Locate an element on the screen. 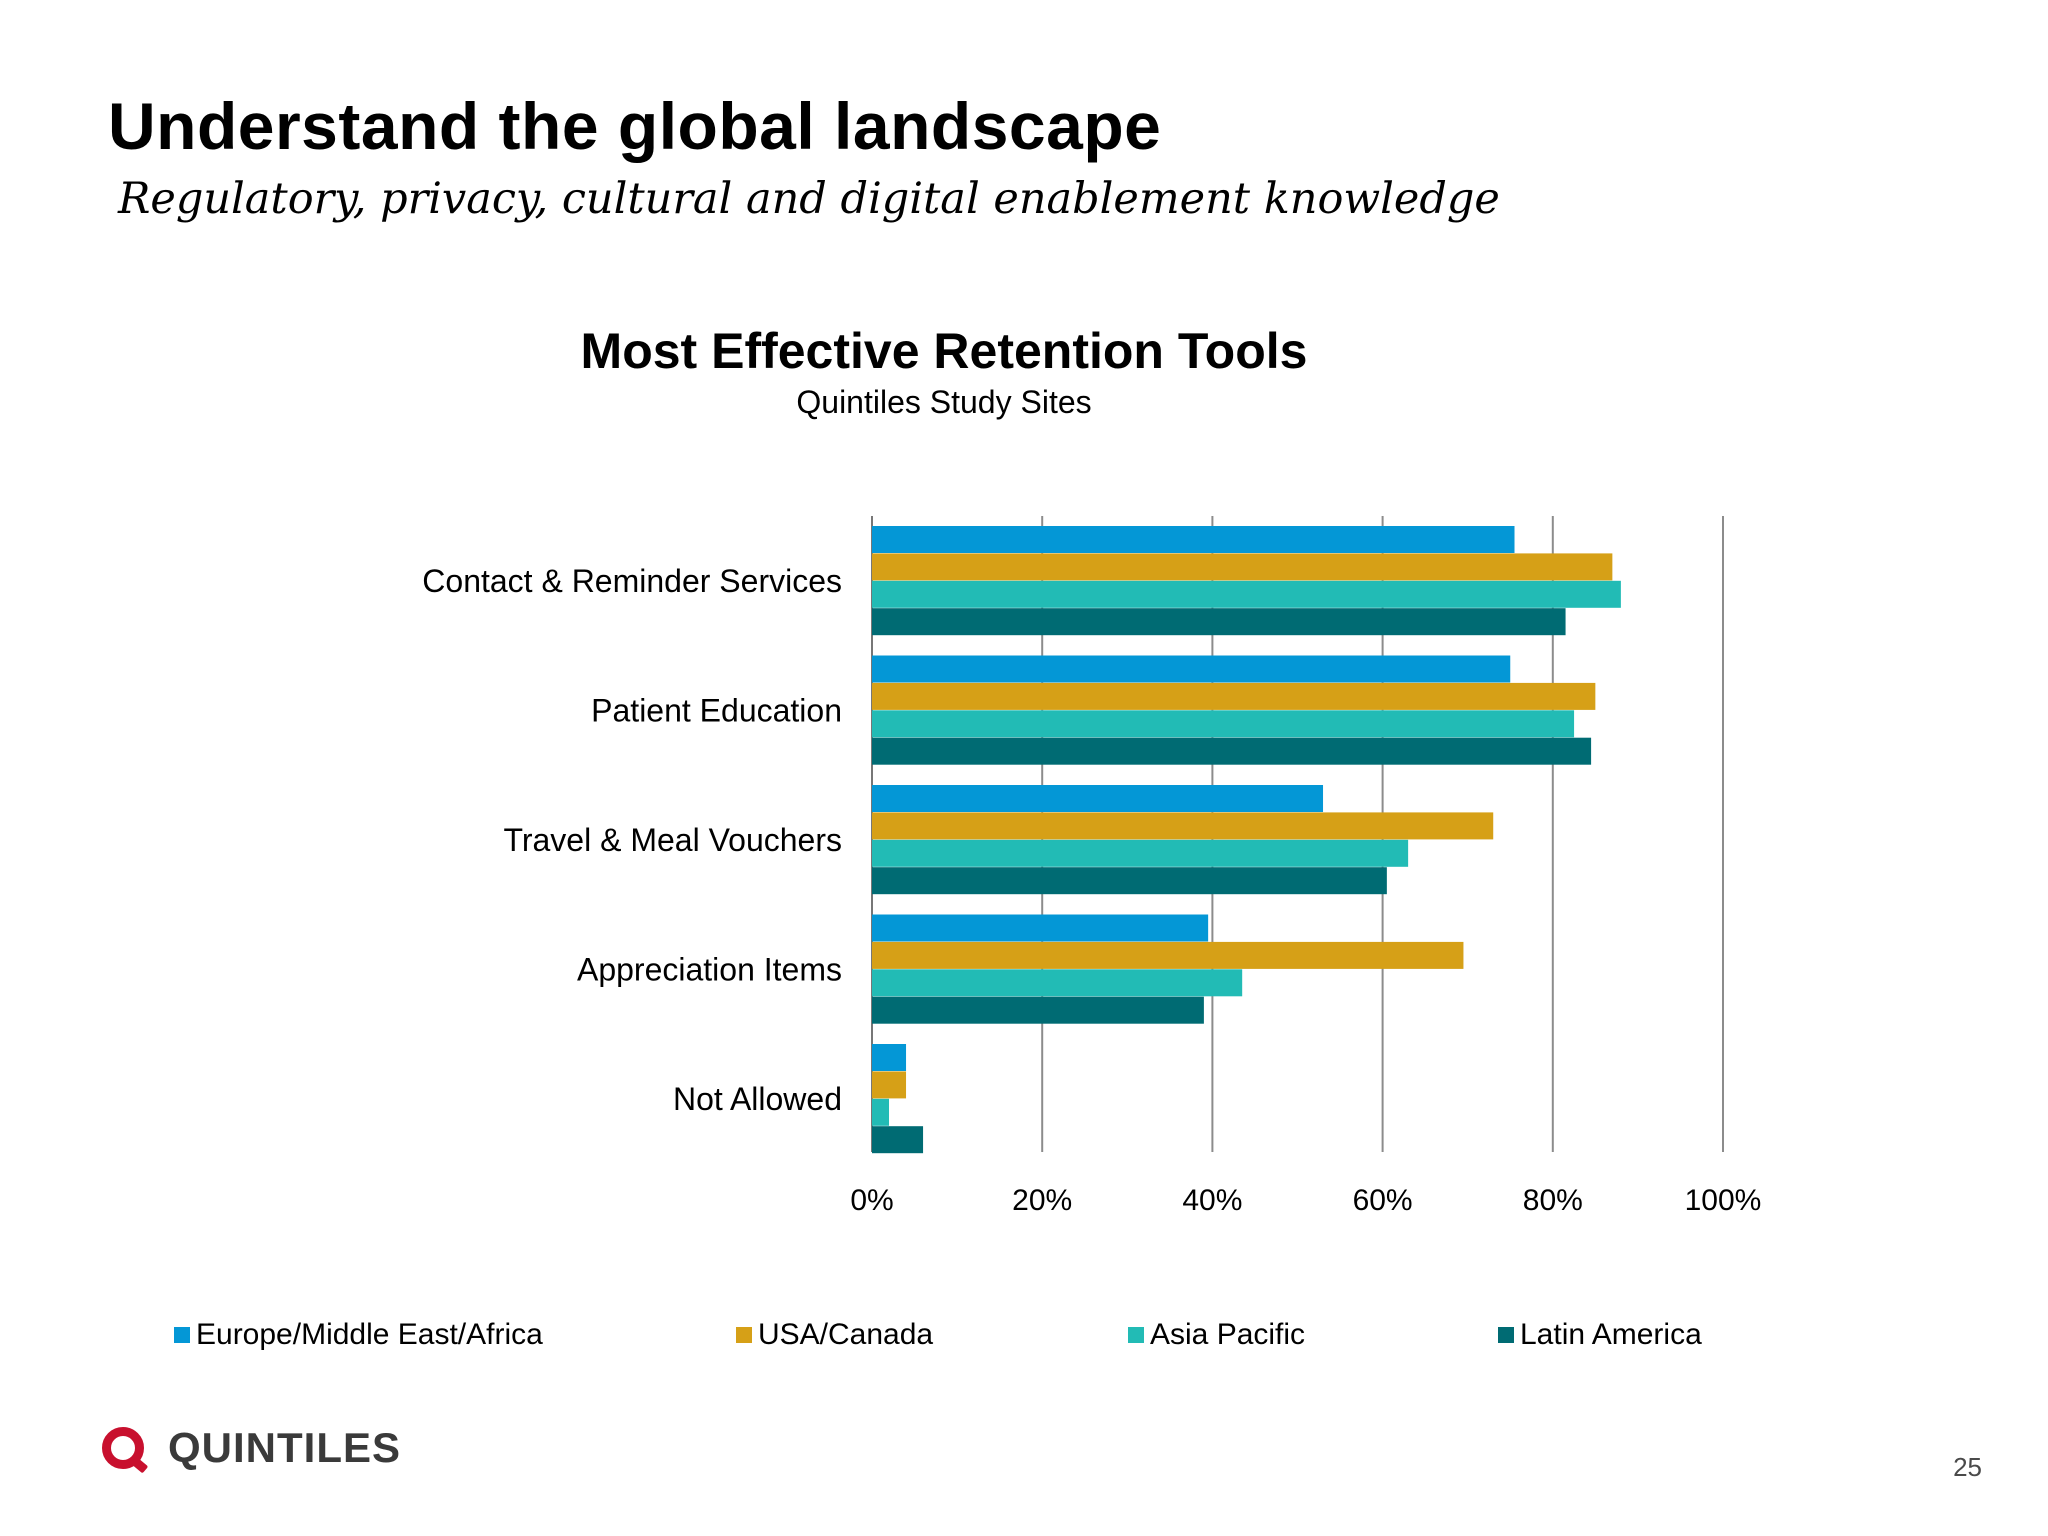  chart-title: Most Effective Retention Tools is located at coordinates (944, 351).